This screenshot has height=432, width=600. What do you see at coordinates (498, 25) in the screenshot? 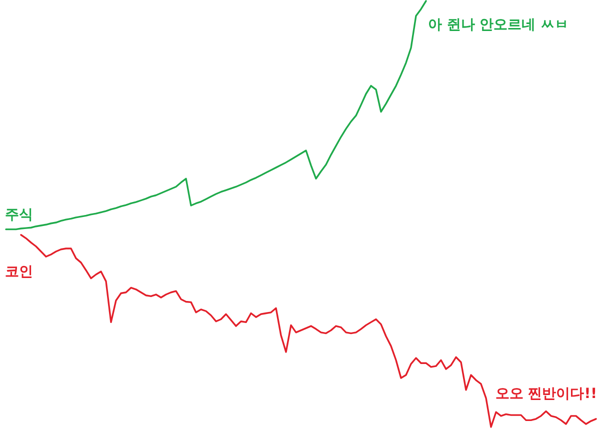
I see `annotation: 아 쥔나 안오르네 ㅆㅂ` at bounding box center [498, 25].